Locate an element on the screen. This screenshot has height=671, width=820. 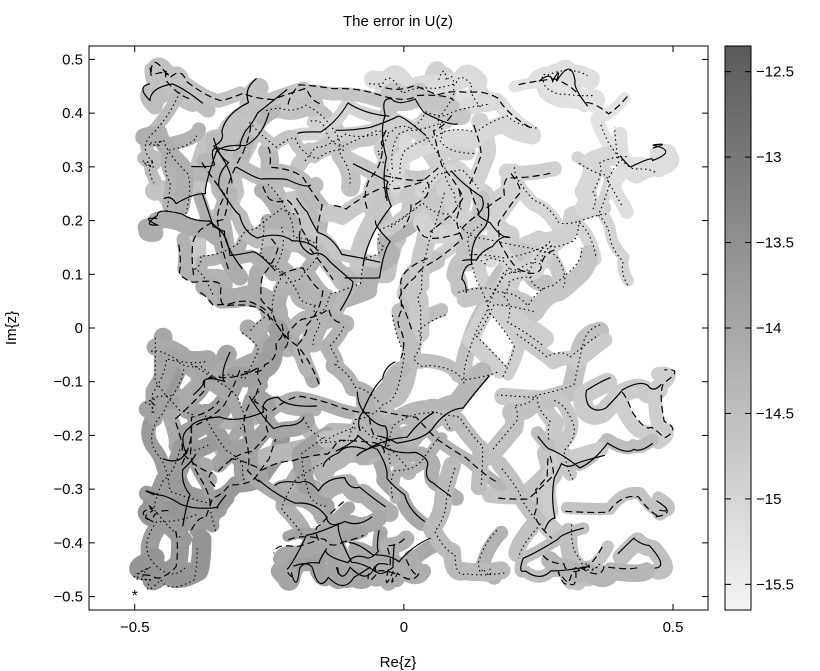
y-axis-label: Im{z} is located at coordinates (11, 328).